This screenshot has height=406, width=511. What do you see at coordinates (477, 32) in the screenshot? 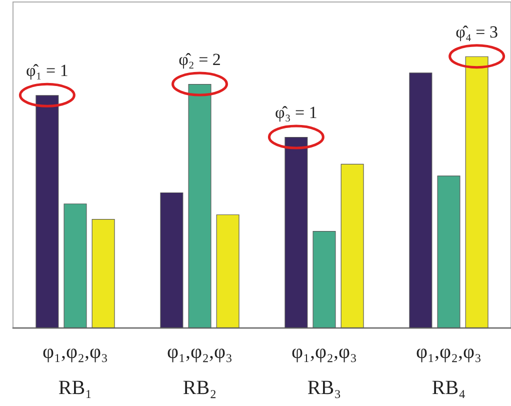
I see `text: φ̂₄ = 3` at bounding box center [477, 32].